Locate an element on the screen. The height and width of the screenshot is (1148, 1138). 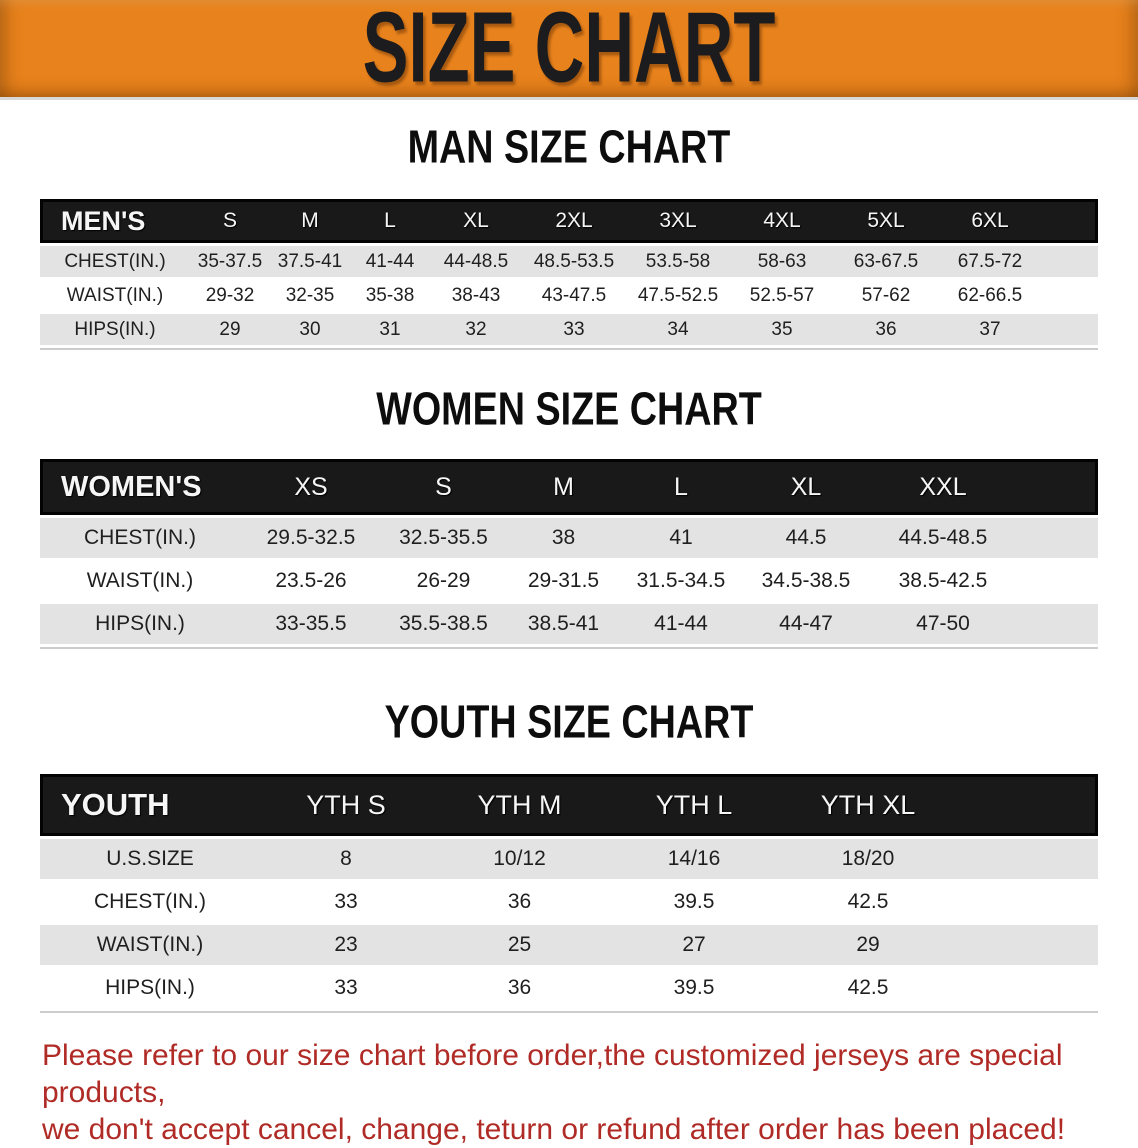
size-value: 38.5-41 is located at coordinates (563, 624).